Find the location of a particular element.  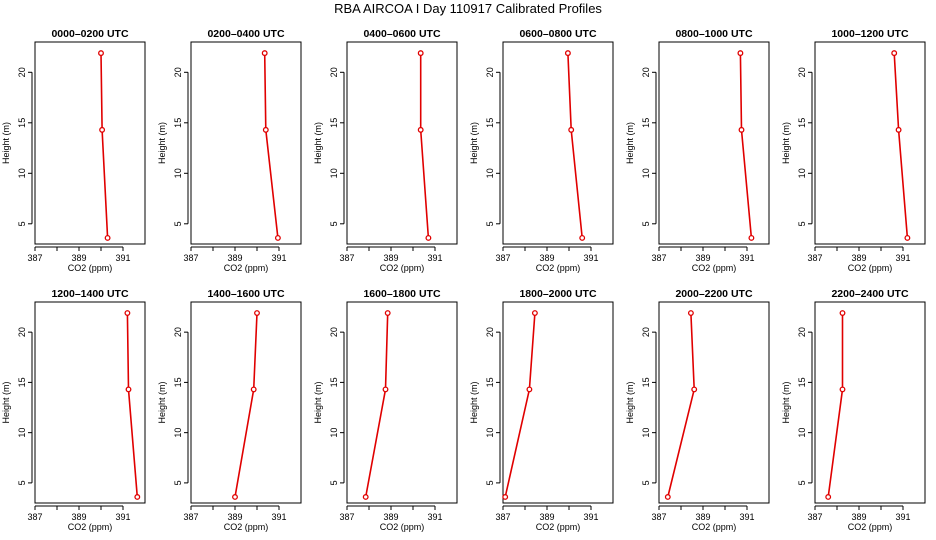

panel-title: 0000–0200 UTC is located at coordinates (89, 34).